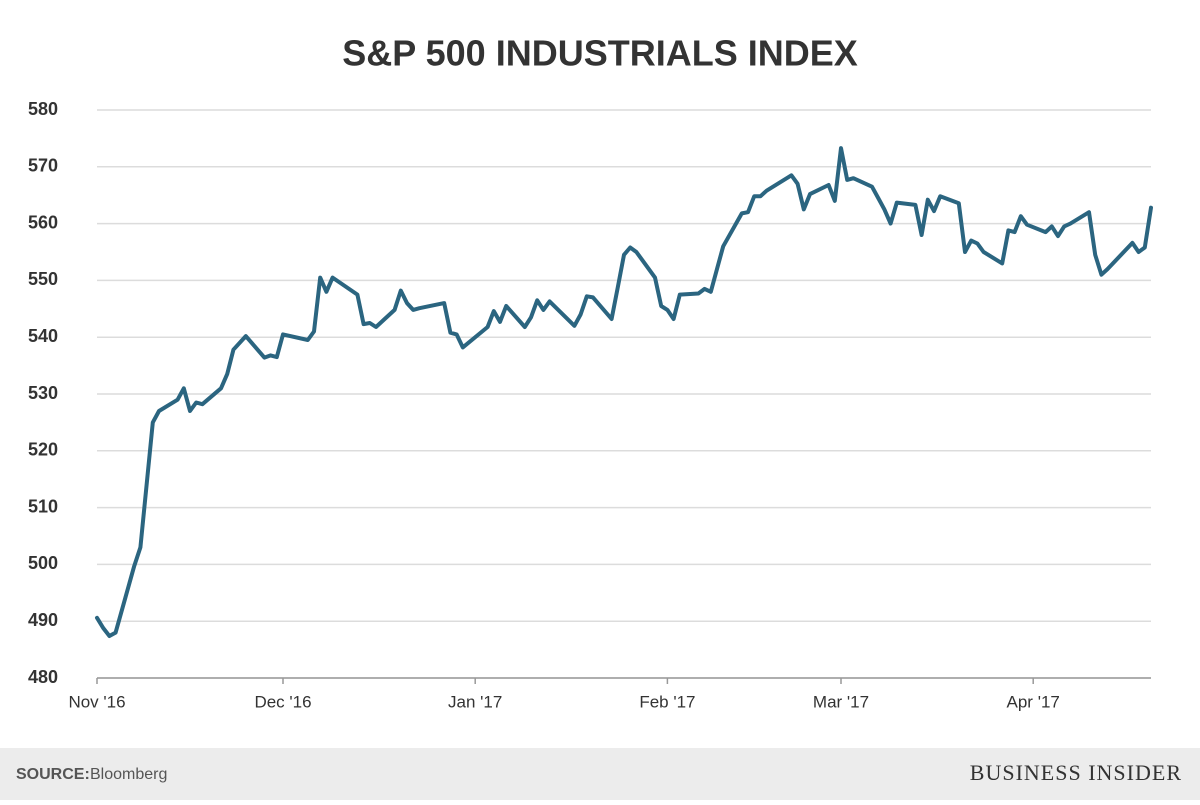 This screenshot has width=1200, height=805. I want to click on x-tick-label: Dec '16, so click(282, 701).